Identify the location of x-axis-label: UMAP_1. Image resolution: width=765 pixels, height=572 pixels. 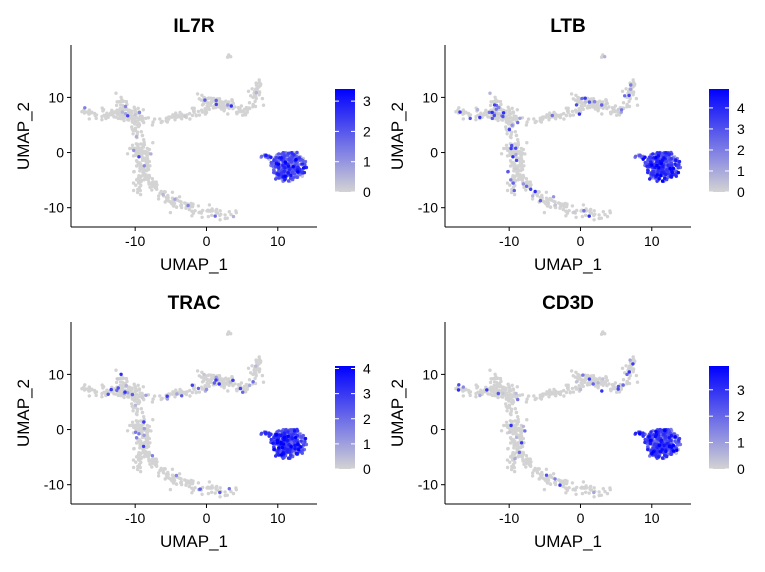
(194, 541).